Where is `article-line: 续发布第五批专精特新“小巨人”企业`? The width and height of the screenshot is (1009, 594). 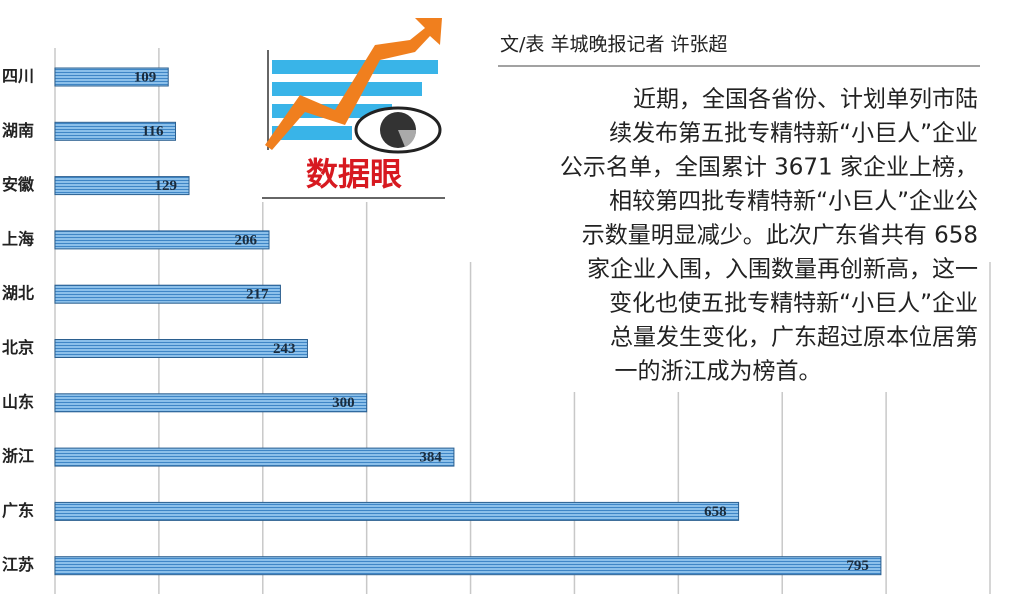 article-line: 续发布第五批专精特新“小巨人”企业 is located at coordinates (793, 134).